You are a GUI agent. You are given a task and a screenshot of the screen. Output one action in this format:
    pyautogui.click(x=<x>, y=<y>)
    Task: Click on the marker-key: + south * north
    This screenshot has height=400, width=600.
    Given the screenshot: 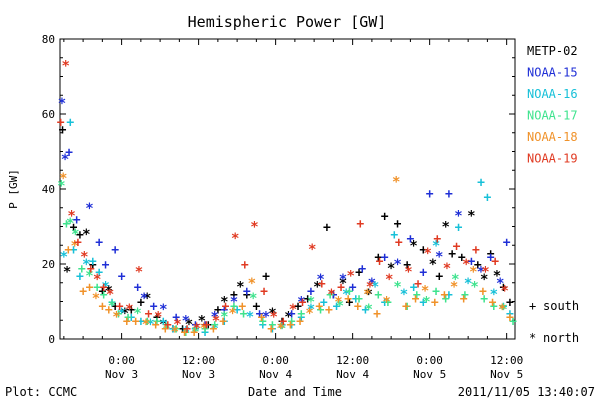 What is the action you would take?
    pyautogui.click(x=554, y=322)
    